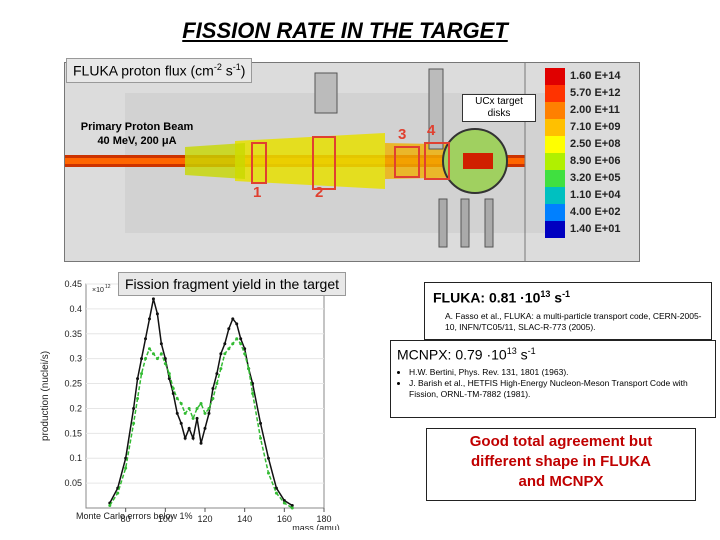  Describe the element at coordinates (595, 178) in the screenshot. I see `legend-value: 3.20 E+05` at that location.